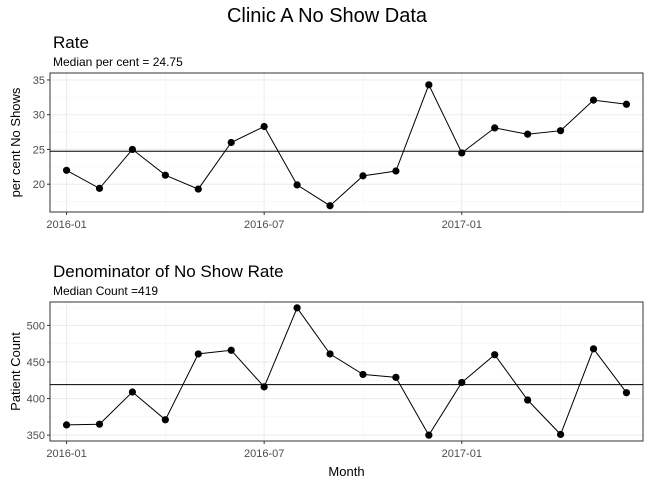 This screenshot has width=655, height=484. What do you see at coordinates (36, 400) in the screenshot?
I see `y-tick-label: 400` at bounding box center [36, 400].